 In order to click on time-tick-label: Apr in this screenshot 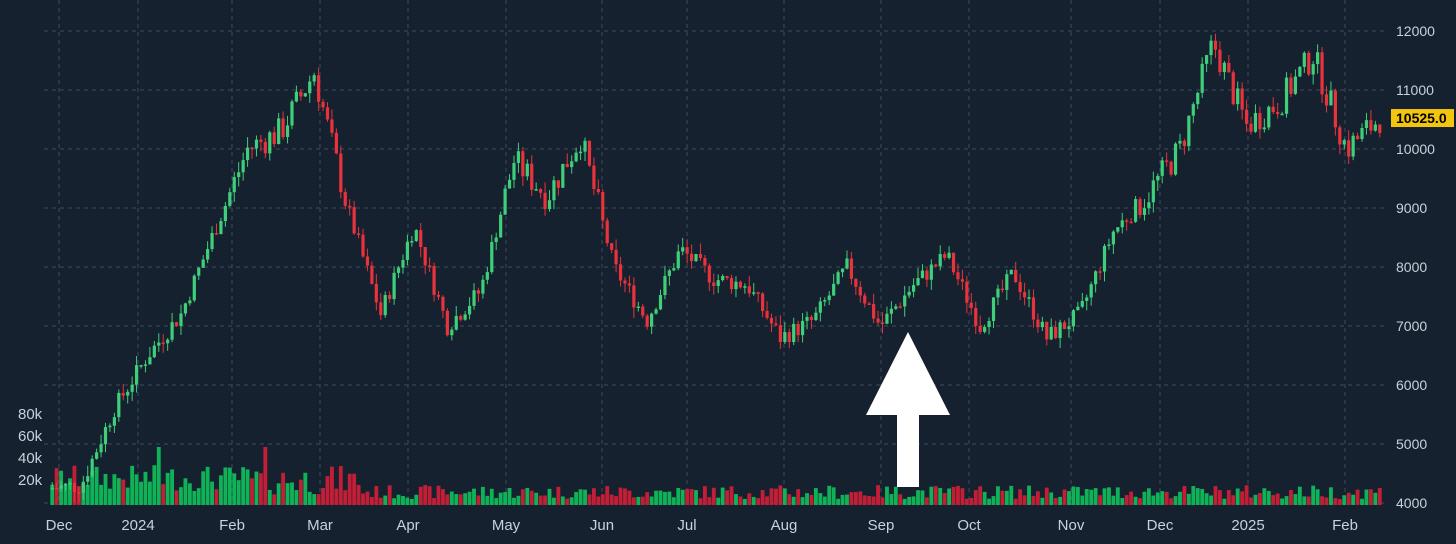, I will do `click(407, 525)`.